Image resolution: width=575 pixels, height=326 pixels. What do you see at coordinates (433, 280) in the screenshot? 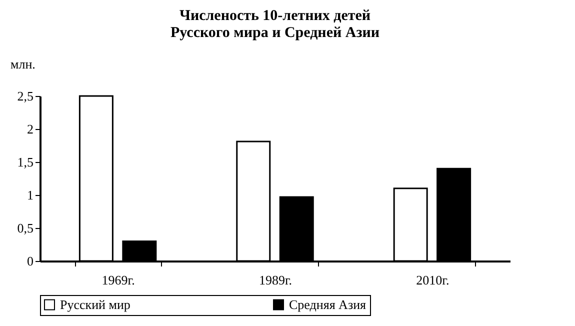
I see `x-tick-label: 2010г.` at bounding box center [433, 280].